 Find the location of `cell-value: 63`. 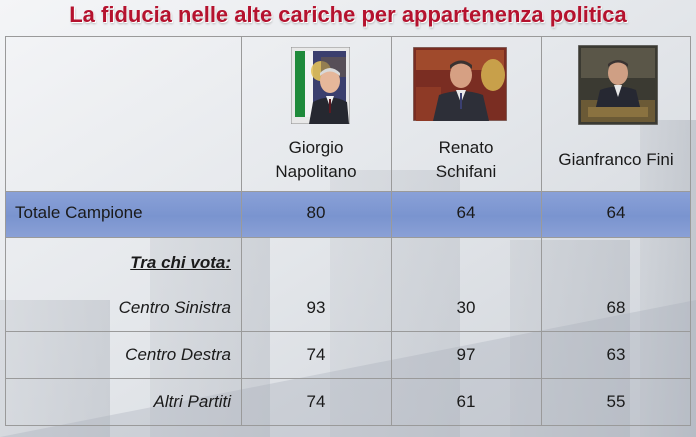

cell-value: 63 is located at coordinates (616, 354).